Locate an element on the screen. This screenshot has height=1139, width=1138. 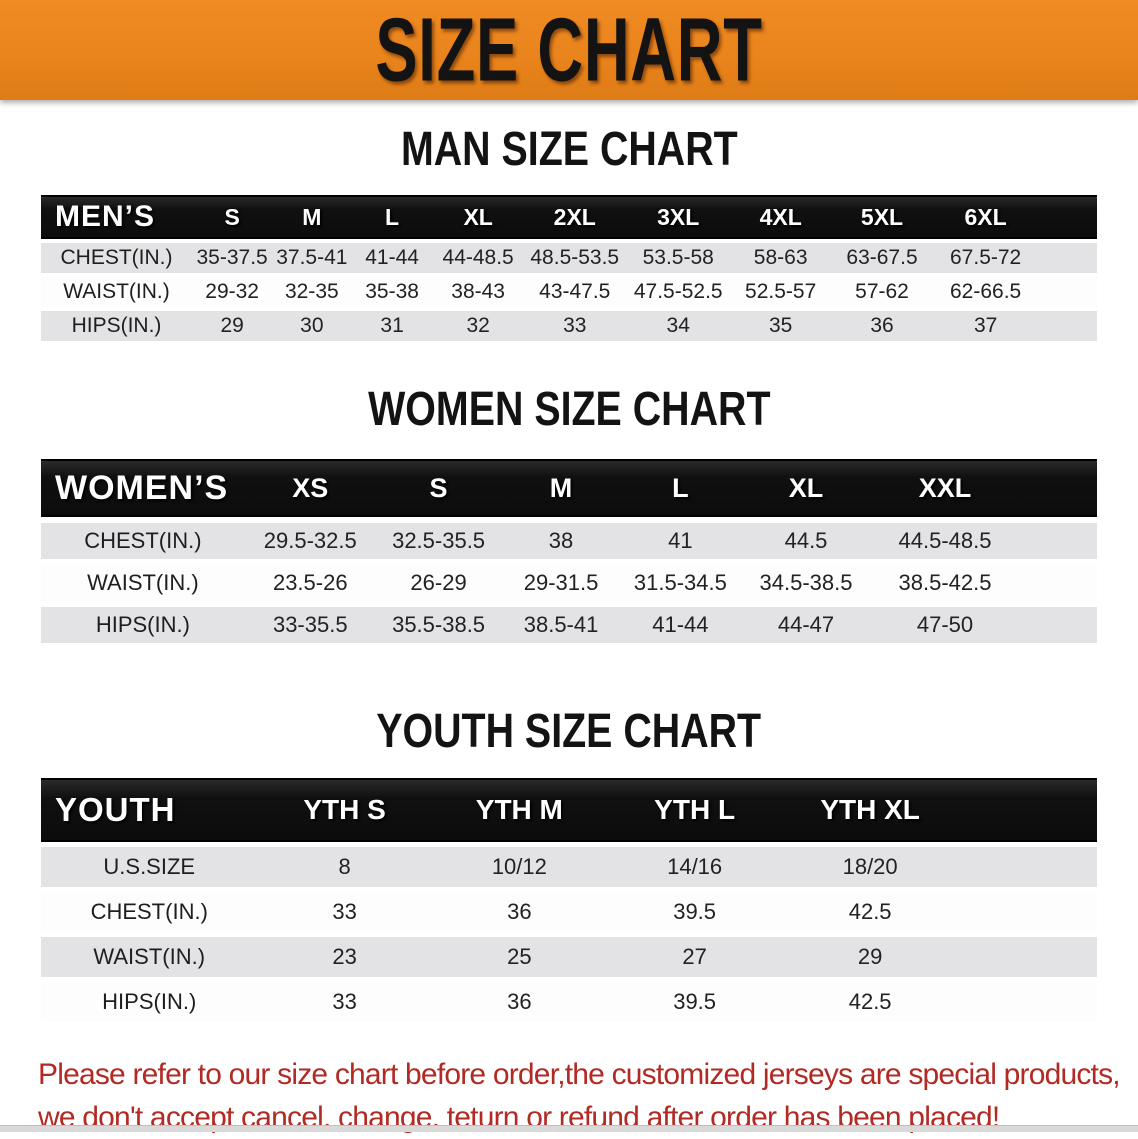
table-cell: 44.5 is located at coordinates (806, 541).